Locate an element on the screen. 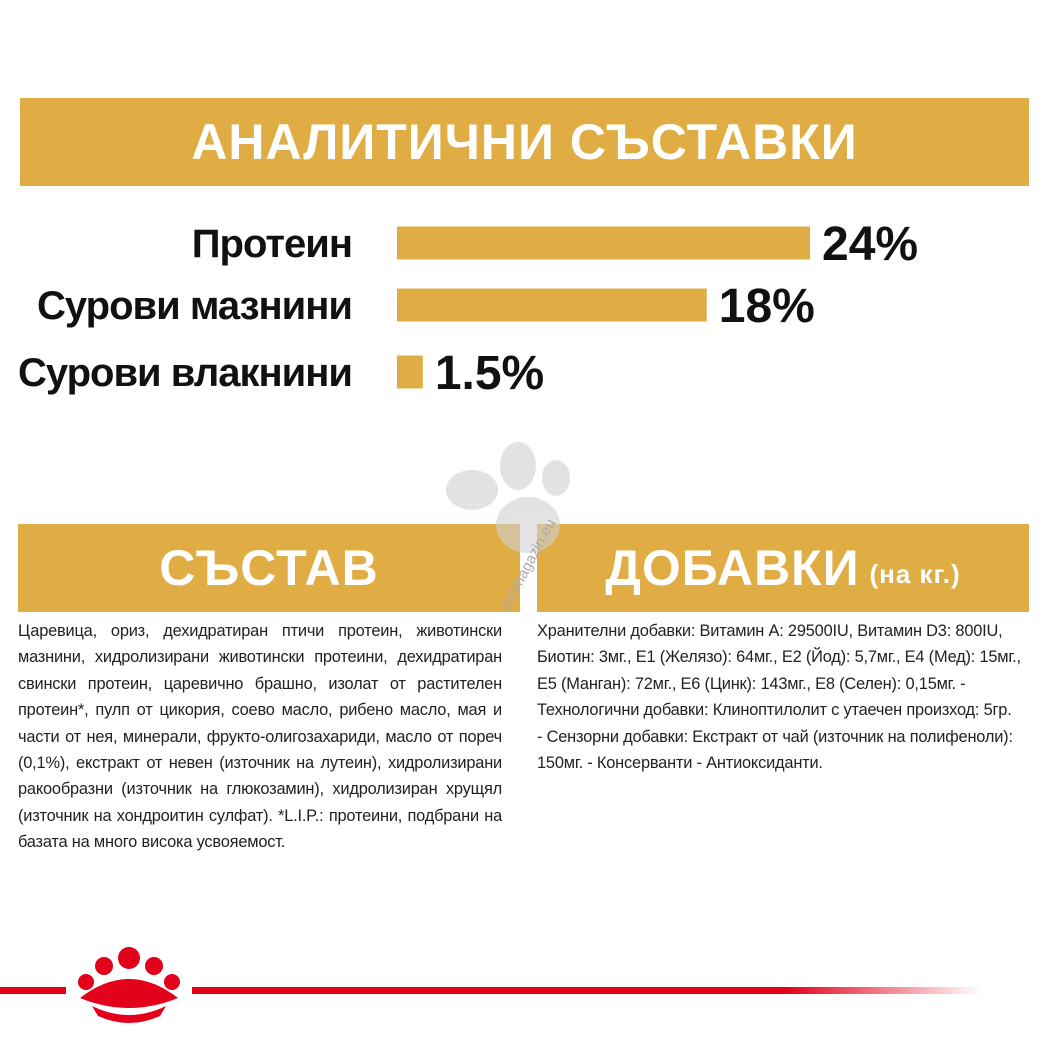  category-label: Сурови мазнини is located at coordinates (194, 306).